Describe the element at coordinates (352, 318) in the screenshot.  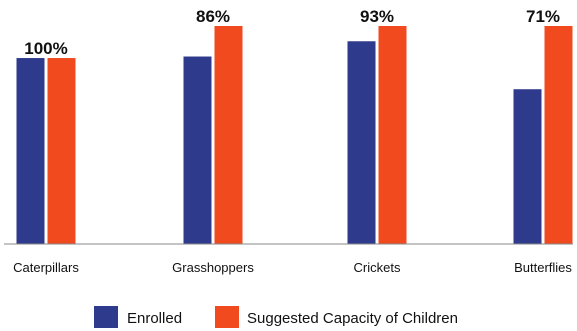
I see `legend-label-1: Suggested Capacity of Children` at that location.